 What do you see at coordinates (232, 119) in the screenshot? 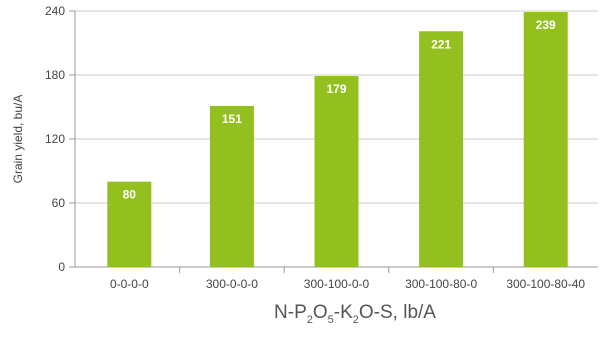
I see `bar-data-label: 151` at bounding box center [232, 119].